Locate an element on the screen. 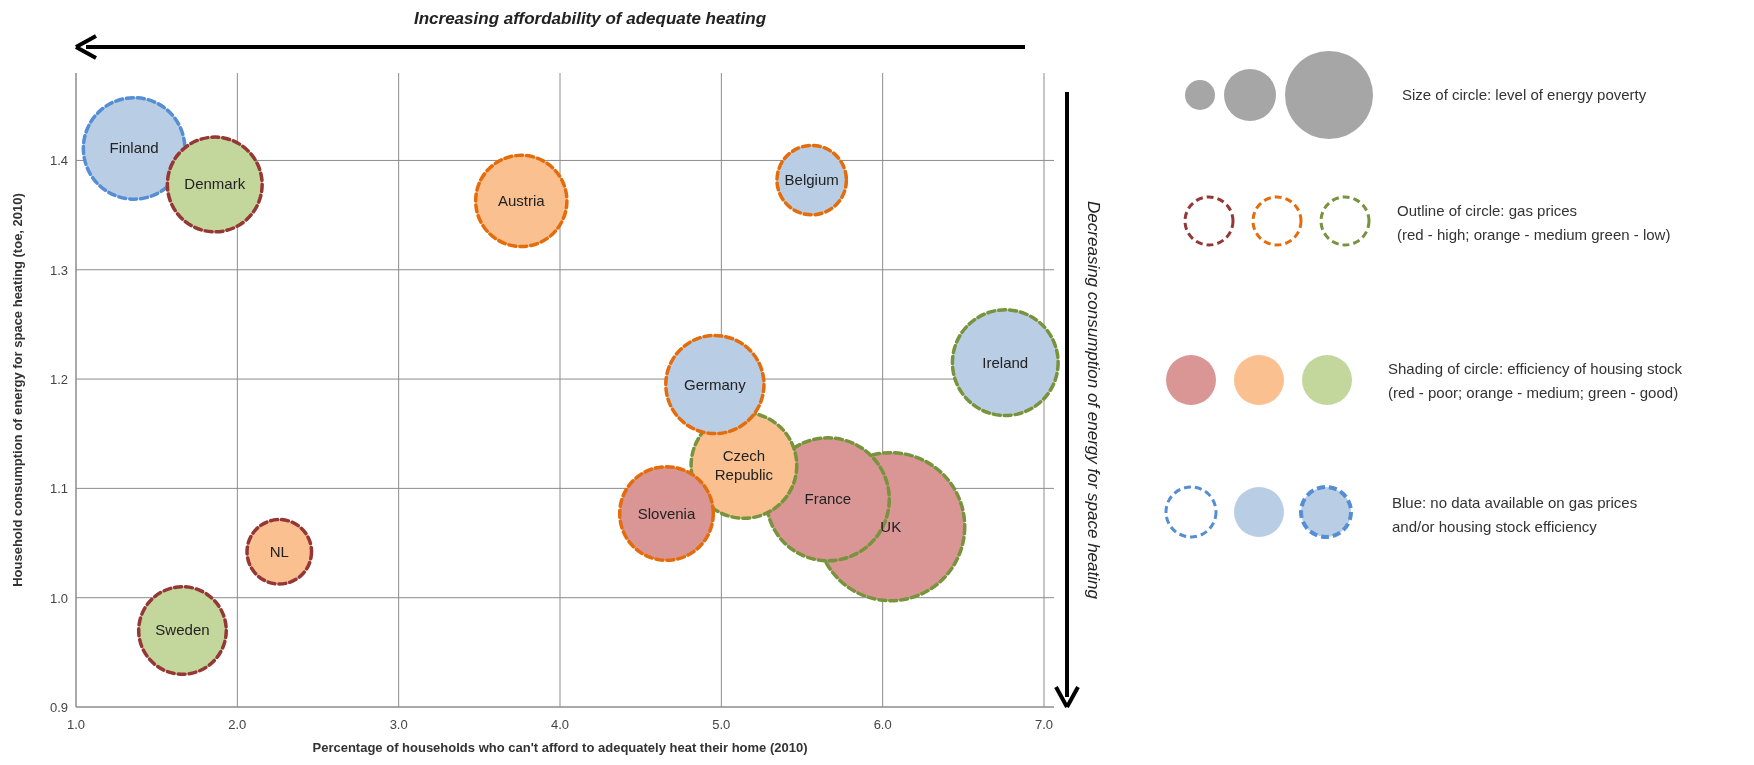 This screenshot has width=1754, height=765. y-tick-label: 1.2 is located at coordinates (58, 380).